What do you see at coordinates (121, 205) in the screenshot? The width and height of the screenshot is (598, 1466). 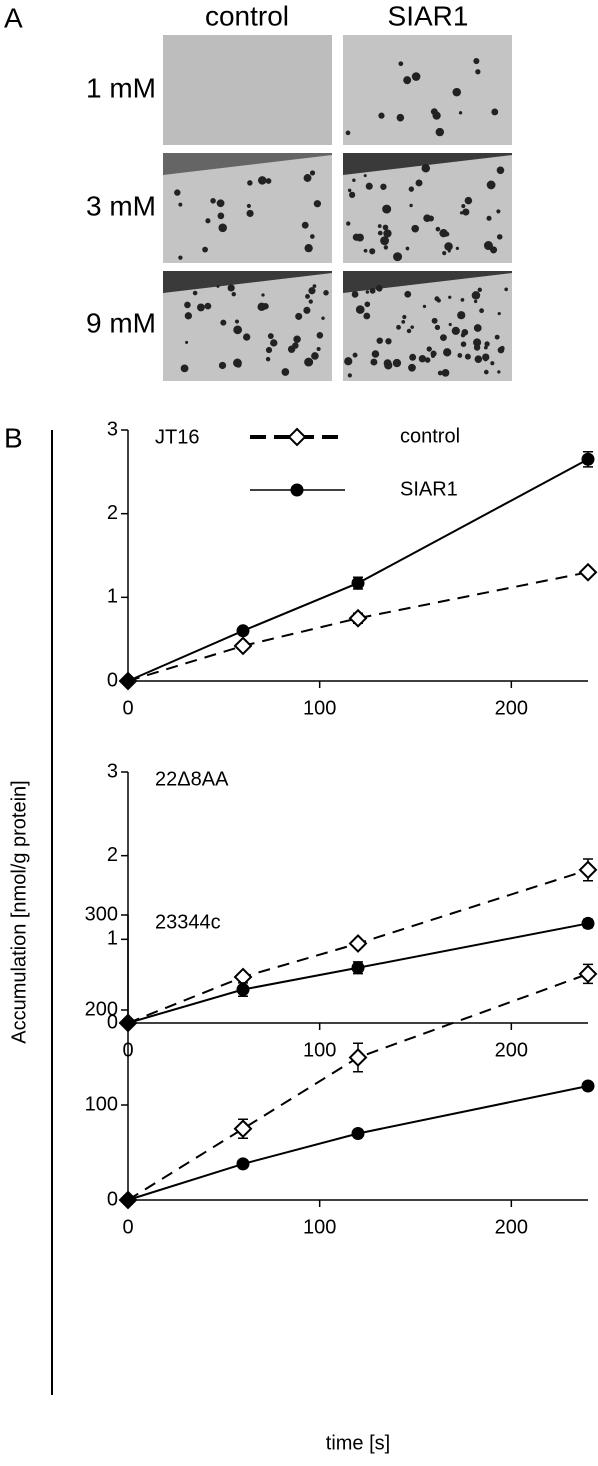 I see `row-label: 3 mM` at bounding box center [121, 205].